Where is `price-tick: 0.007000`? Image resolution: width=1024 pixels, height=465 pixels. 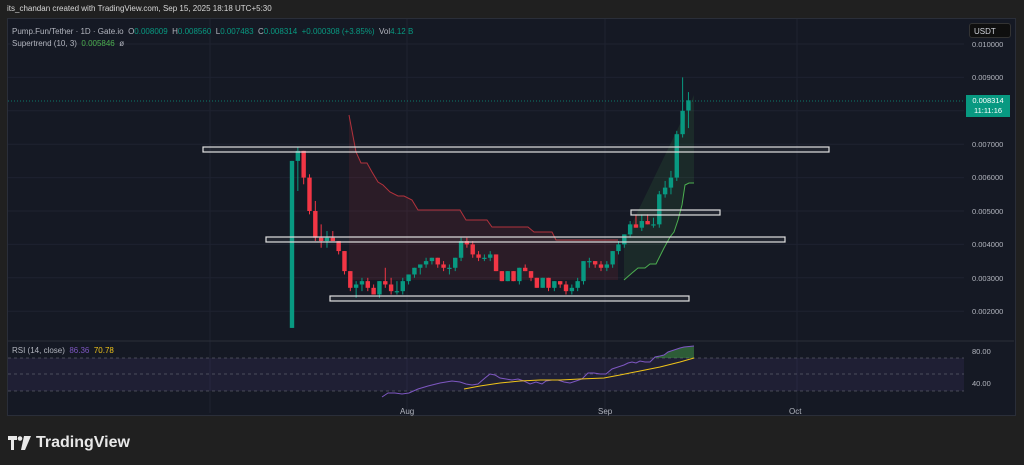 price-tick: 0.007000 is located at coordinates (988, 144).